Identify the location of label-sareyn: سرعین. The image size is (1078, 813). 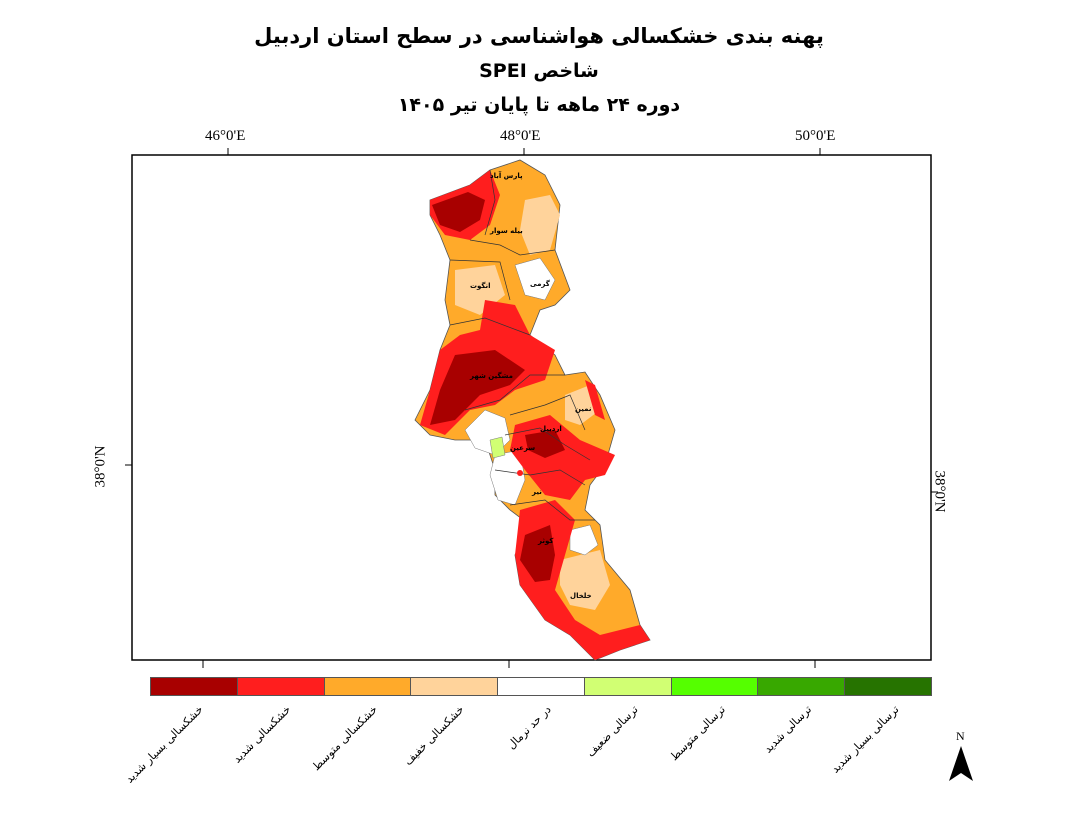
(523, 448).